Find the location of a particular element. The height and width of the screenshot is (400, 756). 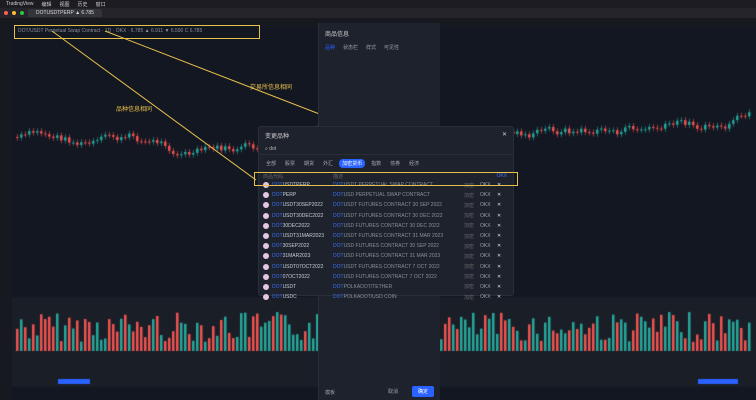

settings-tab: 状态栏 is located at coordinates (351, 48).